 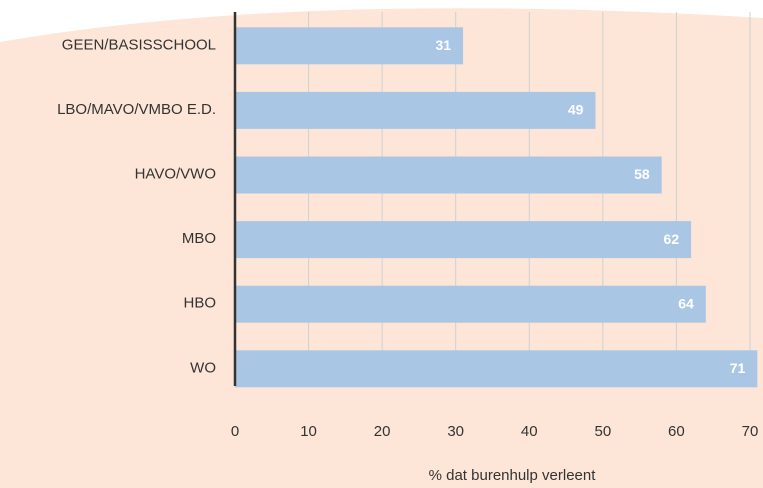 What do you see at coordinates (602, 431) in the screenshot?
I see `x-tick-label: 50` at bounding box center [602, 431].